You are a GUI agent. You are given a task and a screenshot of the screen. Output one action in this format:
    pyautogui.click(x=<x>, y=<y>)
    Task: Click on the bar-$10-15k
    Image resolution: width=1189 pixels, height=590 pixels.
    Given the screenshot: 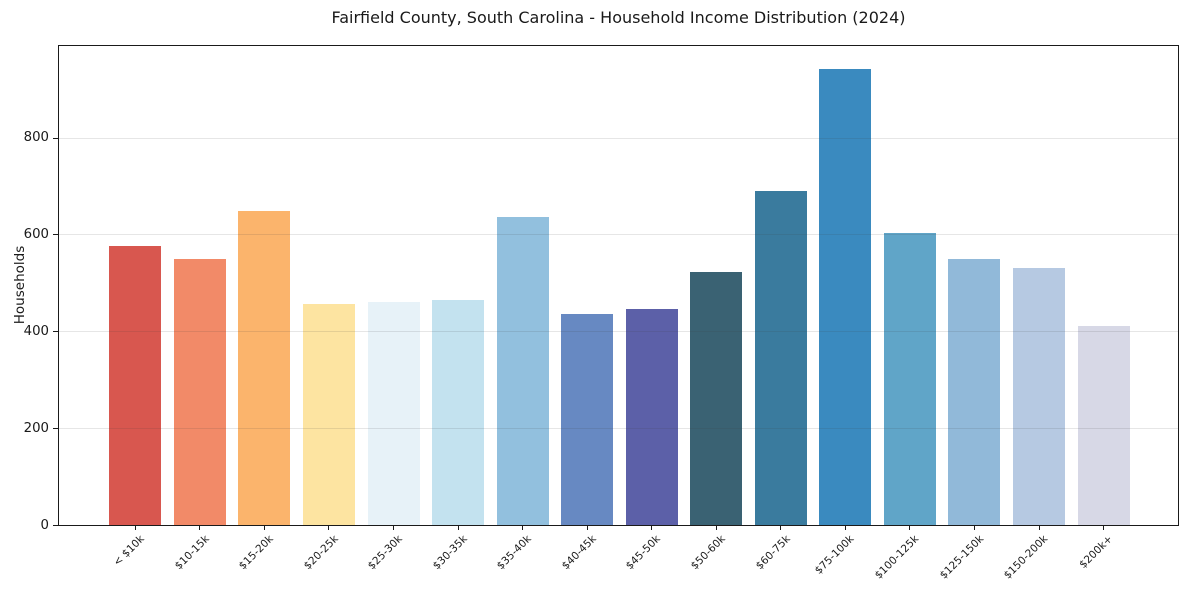 What is the action you would take?
    pyautogui.click(x=199, y=391)
    